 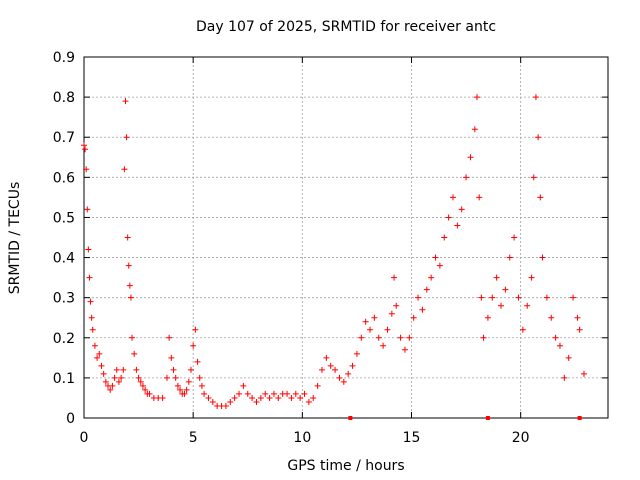 I want to click on y-axis-label: SRMTID / TECUs, so click(x=15, y=238).